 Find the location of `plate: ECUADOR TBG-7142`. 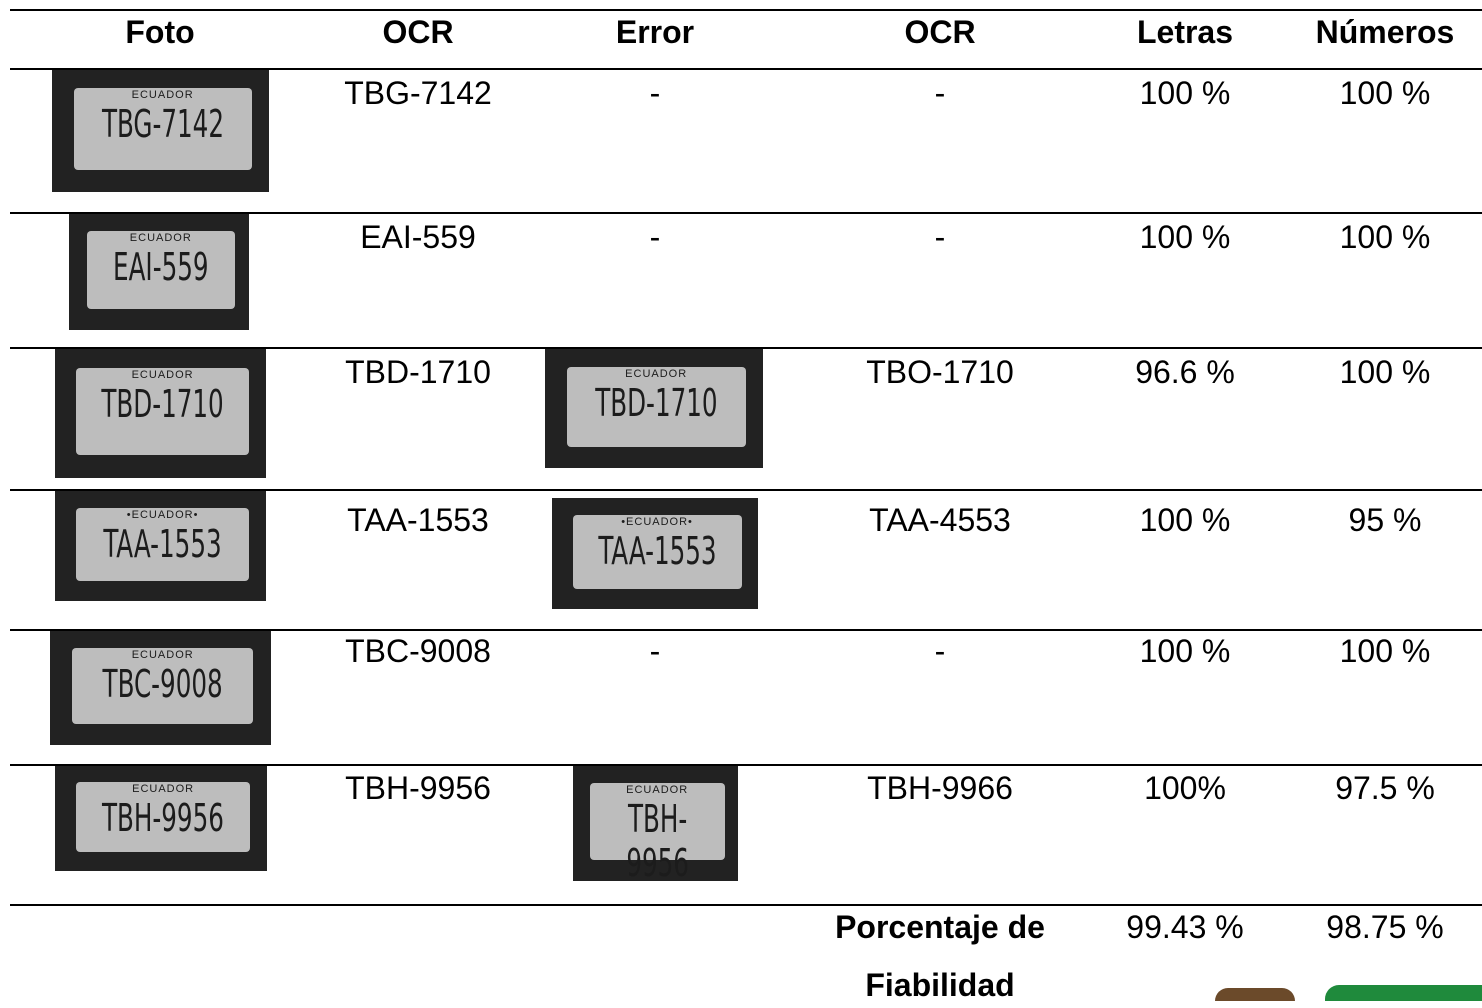

plate: ECUADOR TBG-7142 is located at coordinates (162, 129).